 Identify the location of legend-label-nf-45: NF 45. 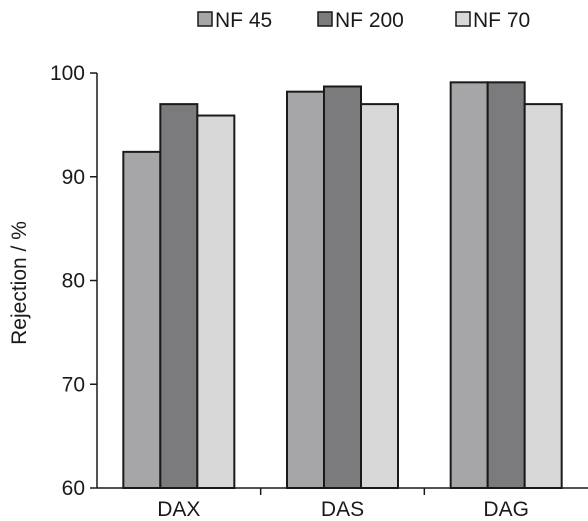
(243, 20).